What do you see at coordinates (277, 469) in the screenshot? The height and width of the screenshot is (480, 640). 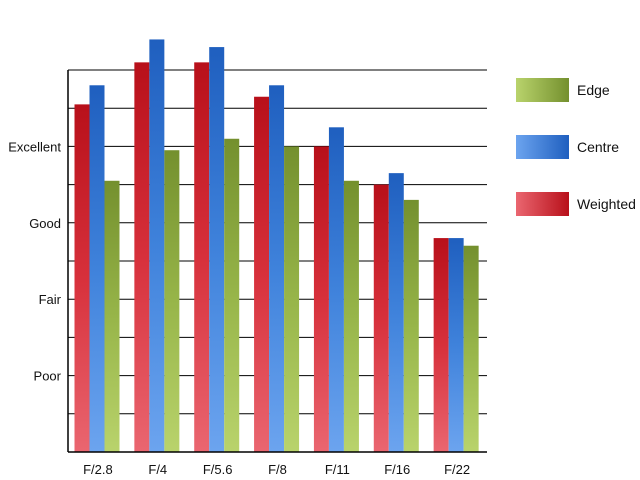 I see `x-tick-label-f-8: F/8` at bounding box center [277, 469].